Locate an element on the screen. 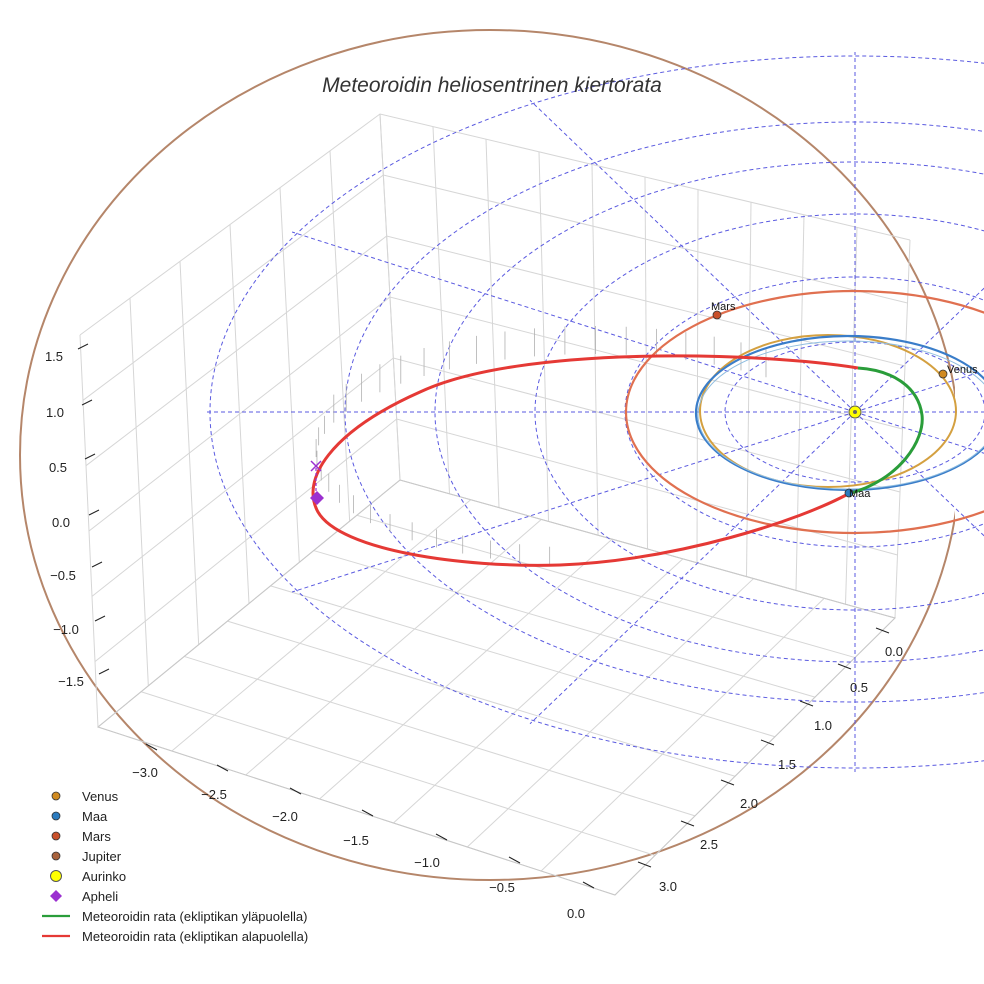  legend-label-venus: Venus is located at coordinates (100, 796).